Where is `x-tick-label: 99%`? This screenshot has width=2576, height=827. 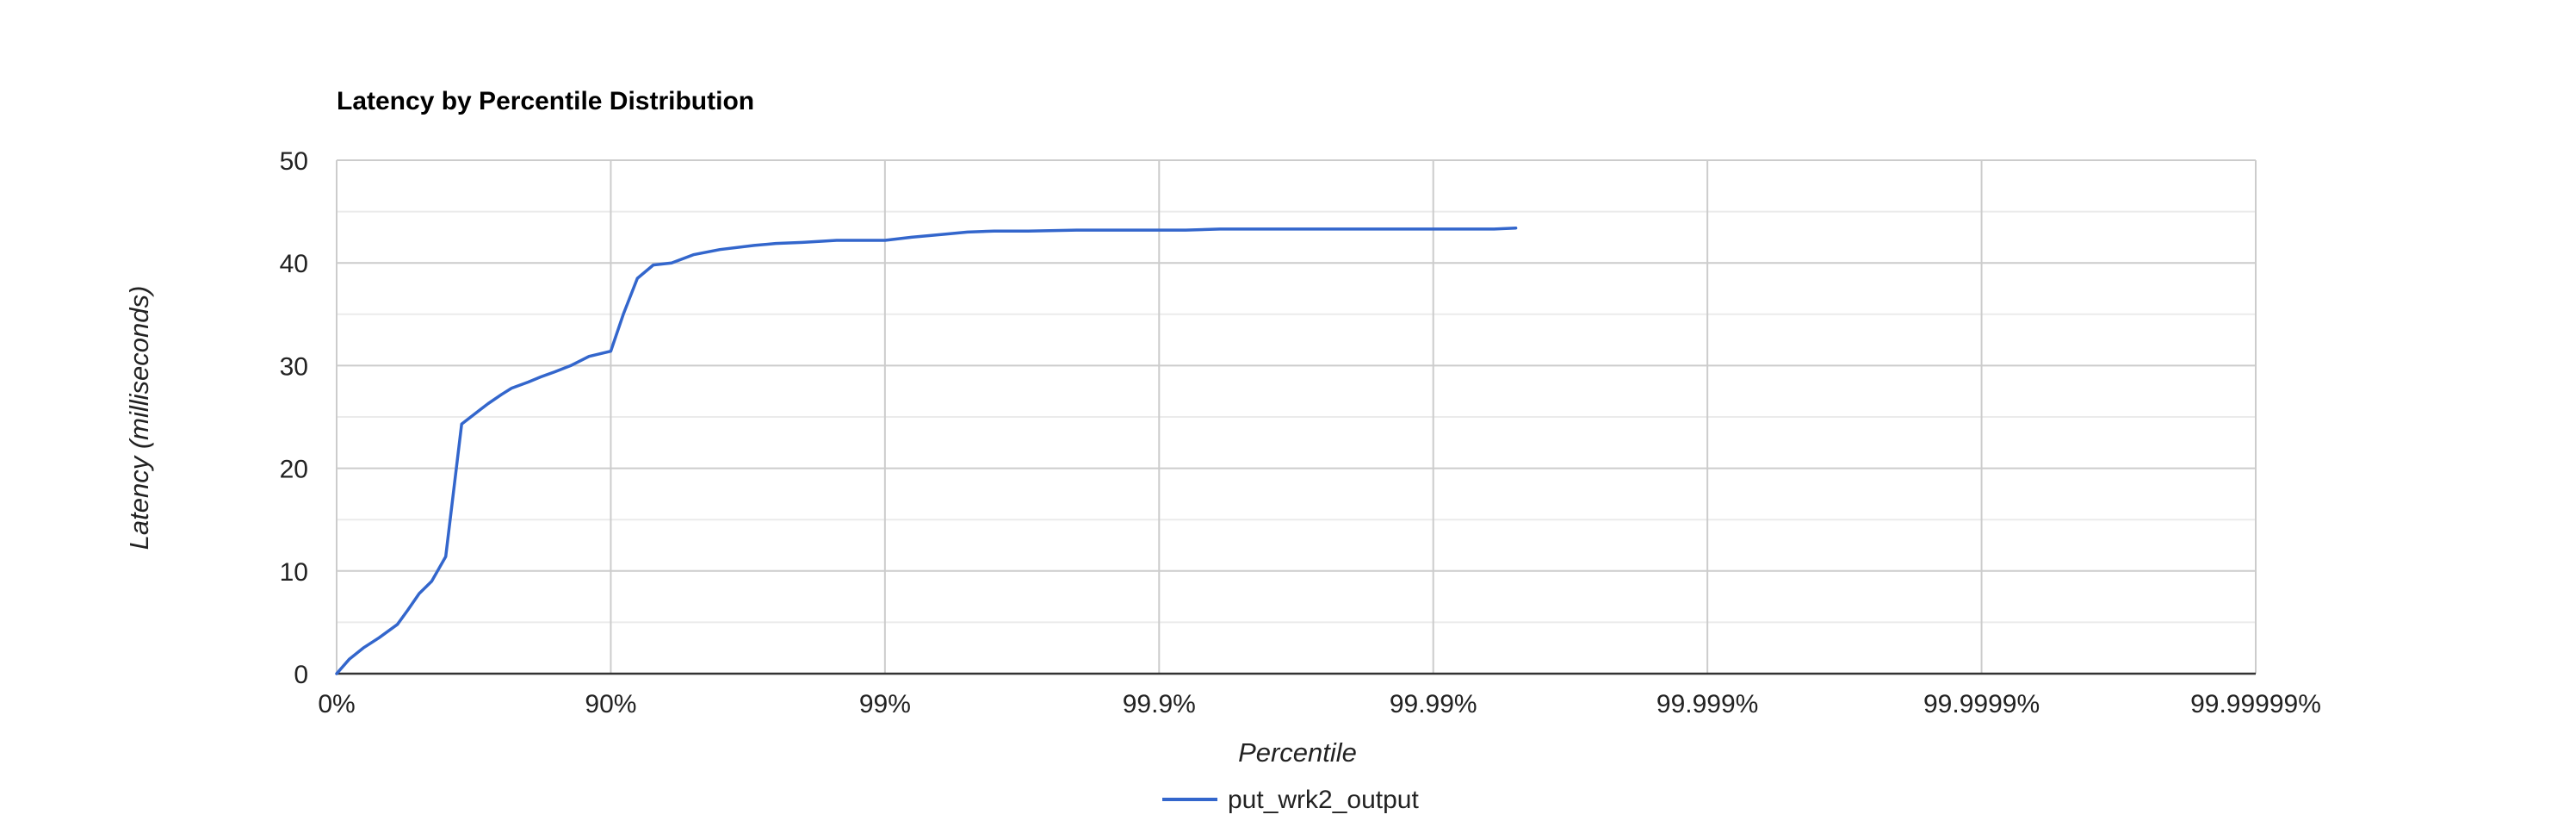
x-tick-label: 99% is located at coordinates (885, 704).